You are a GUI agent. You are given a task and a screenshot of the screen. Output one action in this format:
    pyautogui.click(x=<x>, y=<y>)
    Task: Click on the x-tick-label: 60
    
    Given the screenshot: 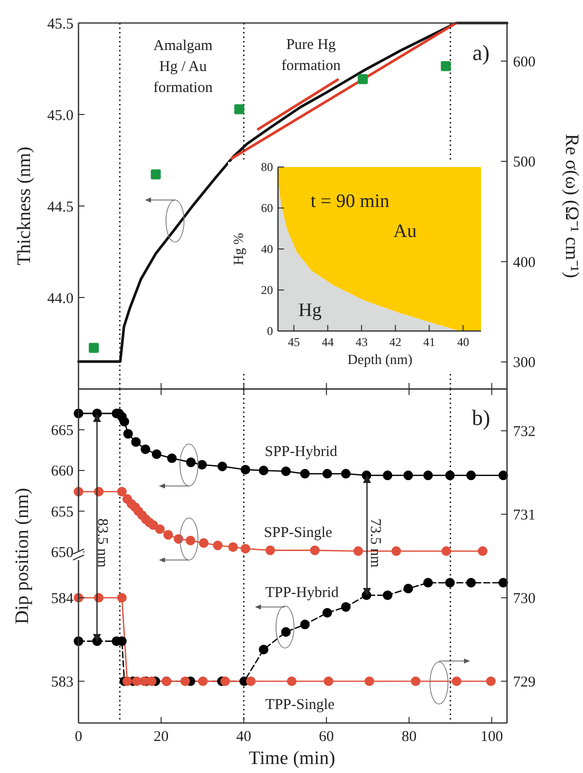 What is the action you would take?
    pyautogui.click(x=326, y=737)
    